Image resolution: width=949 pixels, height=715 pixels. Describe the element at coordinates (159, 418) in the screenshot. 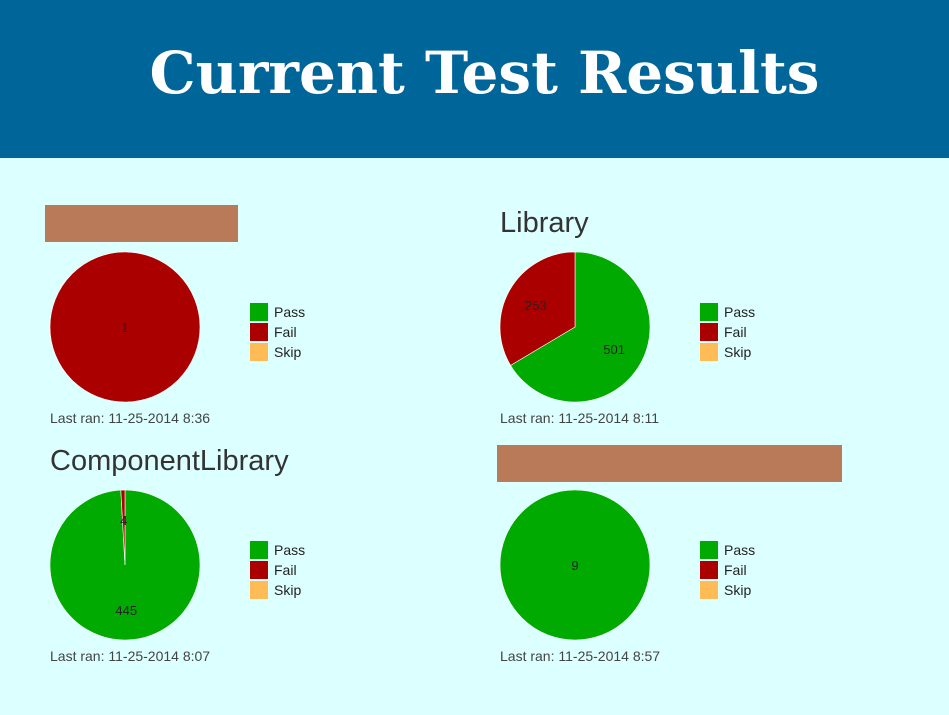

I see `last-ran-timestamp: 11-25-2014 8:36` at that location.